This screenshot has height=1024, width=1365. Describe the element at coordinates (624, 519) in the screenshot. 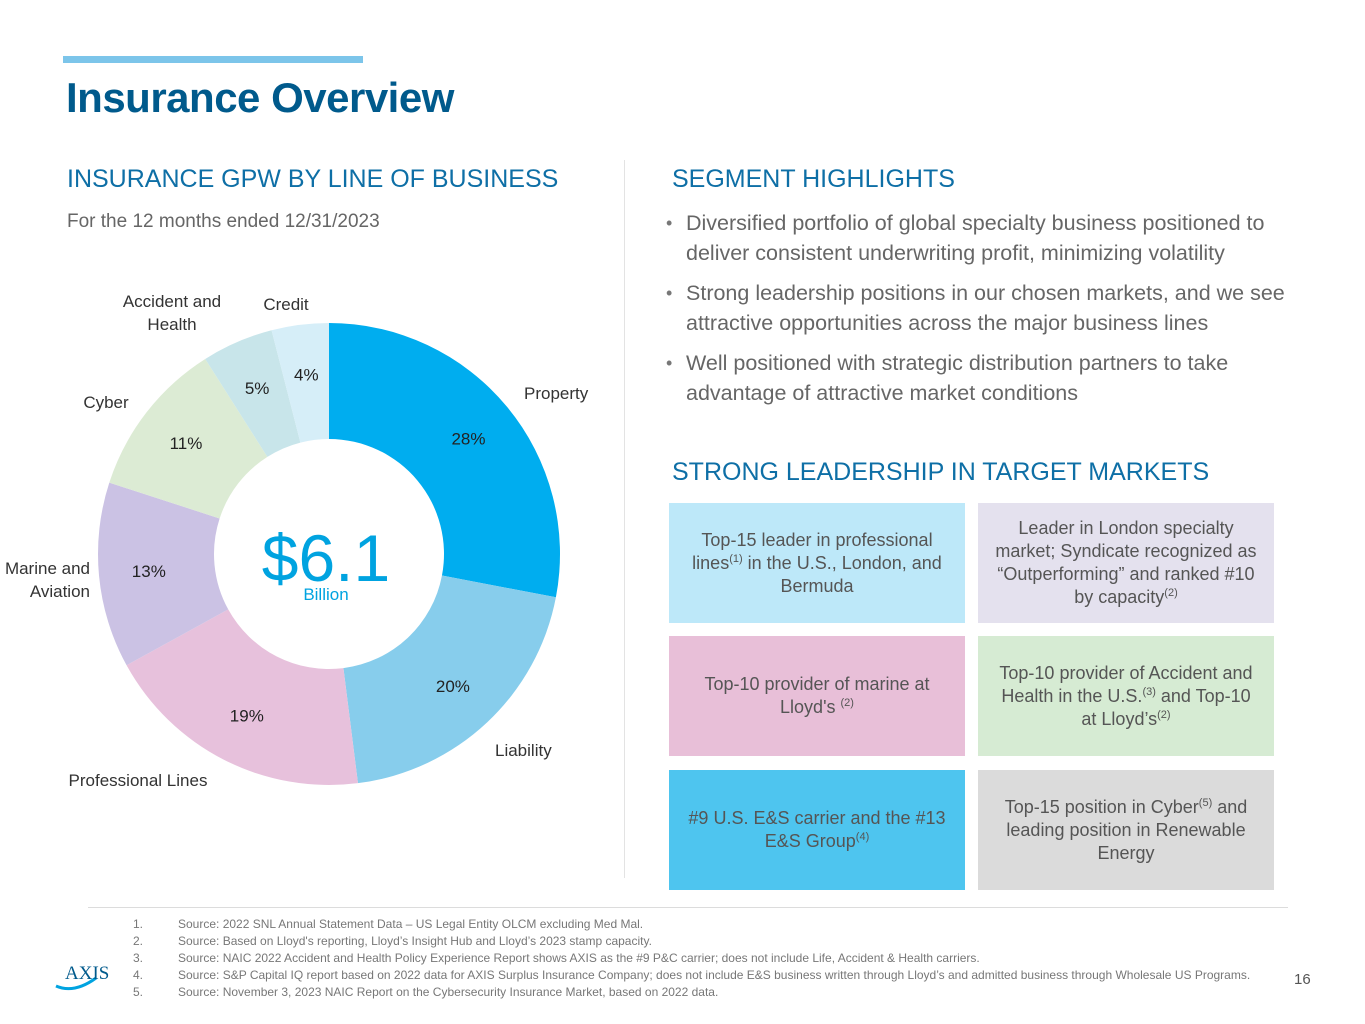

I see `column-divider` at that location.